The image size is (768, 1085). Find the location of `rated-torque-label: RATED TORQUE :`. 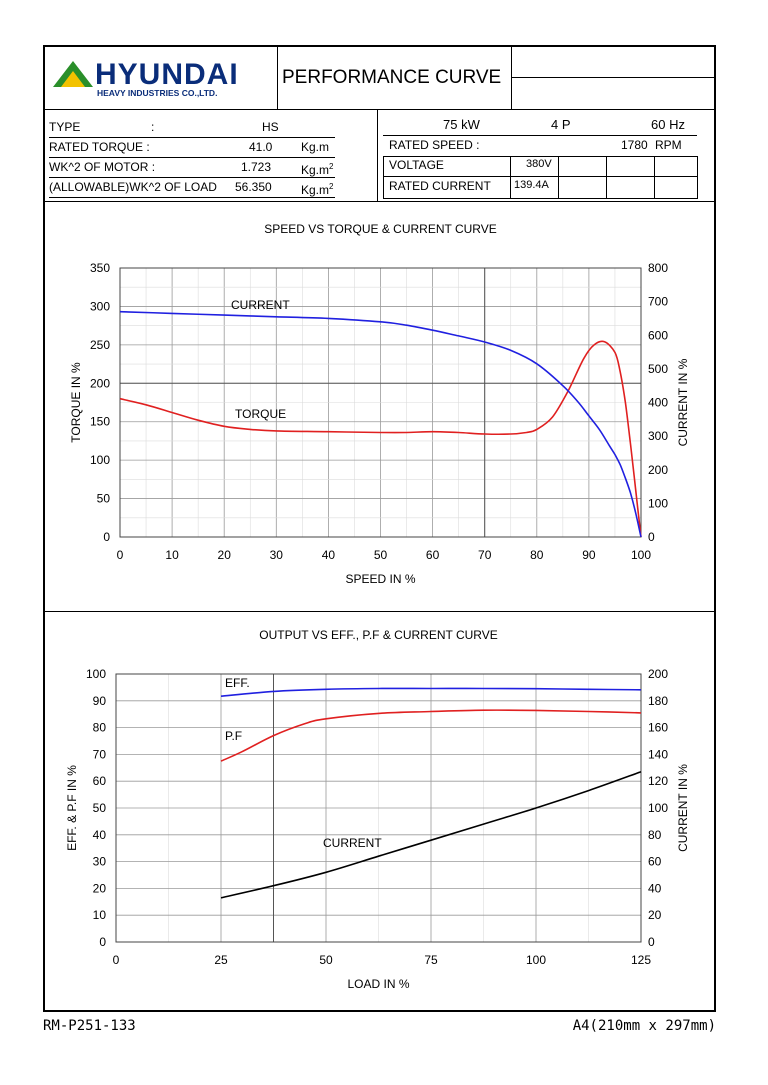

rated-torque-label: RATED TORQUE : is located at coordinates (99, 147).